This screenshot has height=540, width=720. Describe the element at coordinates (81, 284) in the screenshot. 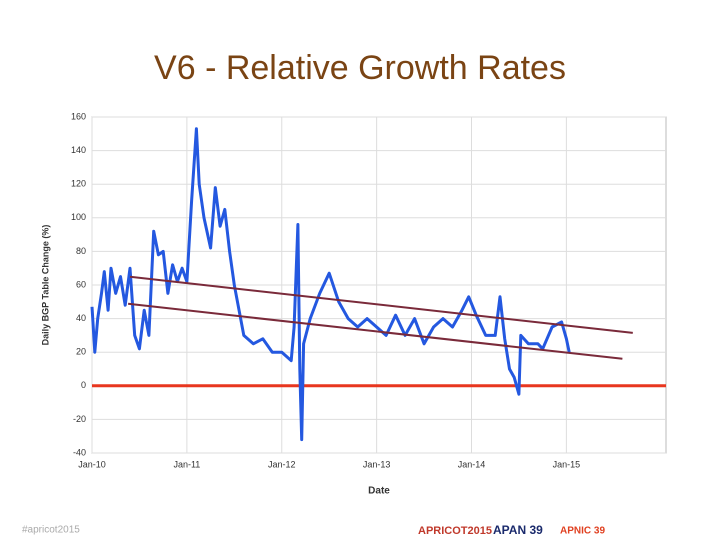

I see `y-tick-label: 60` at that location.